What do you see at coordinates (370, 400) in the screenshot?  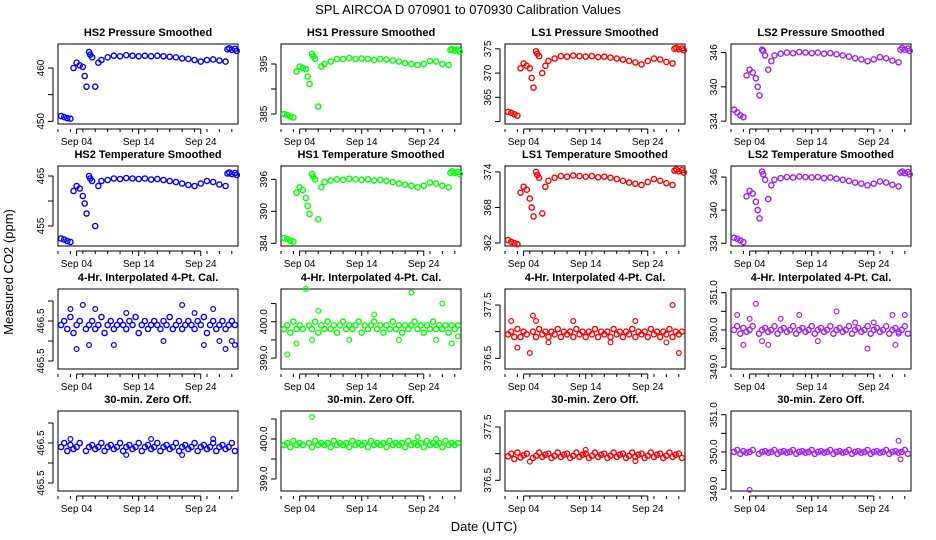 I see `panel-title: 30-min. Zero Off.` at bounding box center [370, 400].